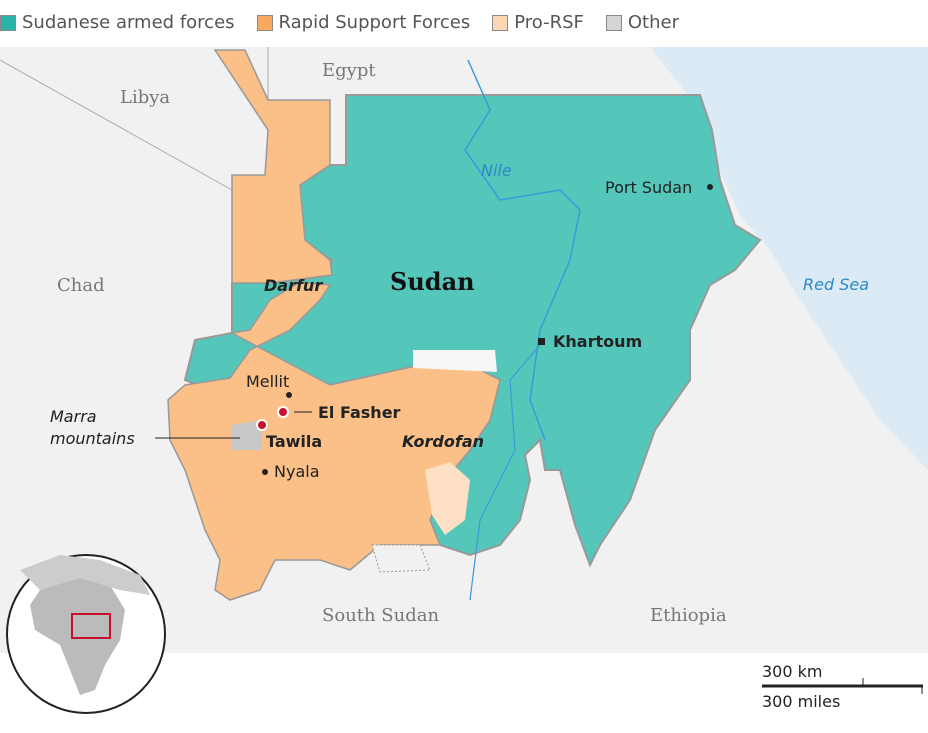 The image size is (928, 733). I want to click on globe-inset, so click(86, 634).